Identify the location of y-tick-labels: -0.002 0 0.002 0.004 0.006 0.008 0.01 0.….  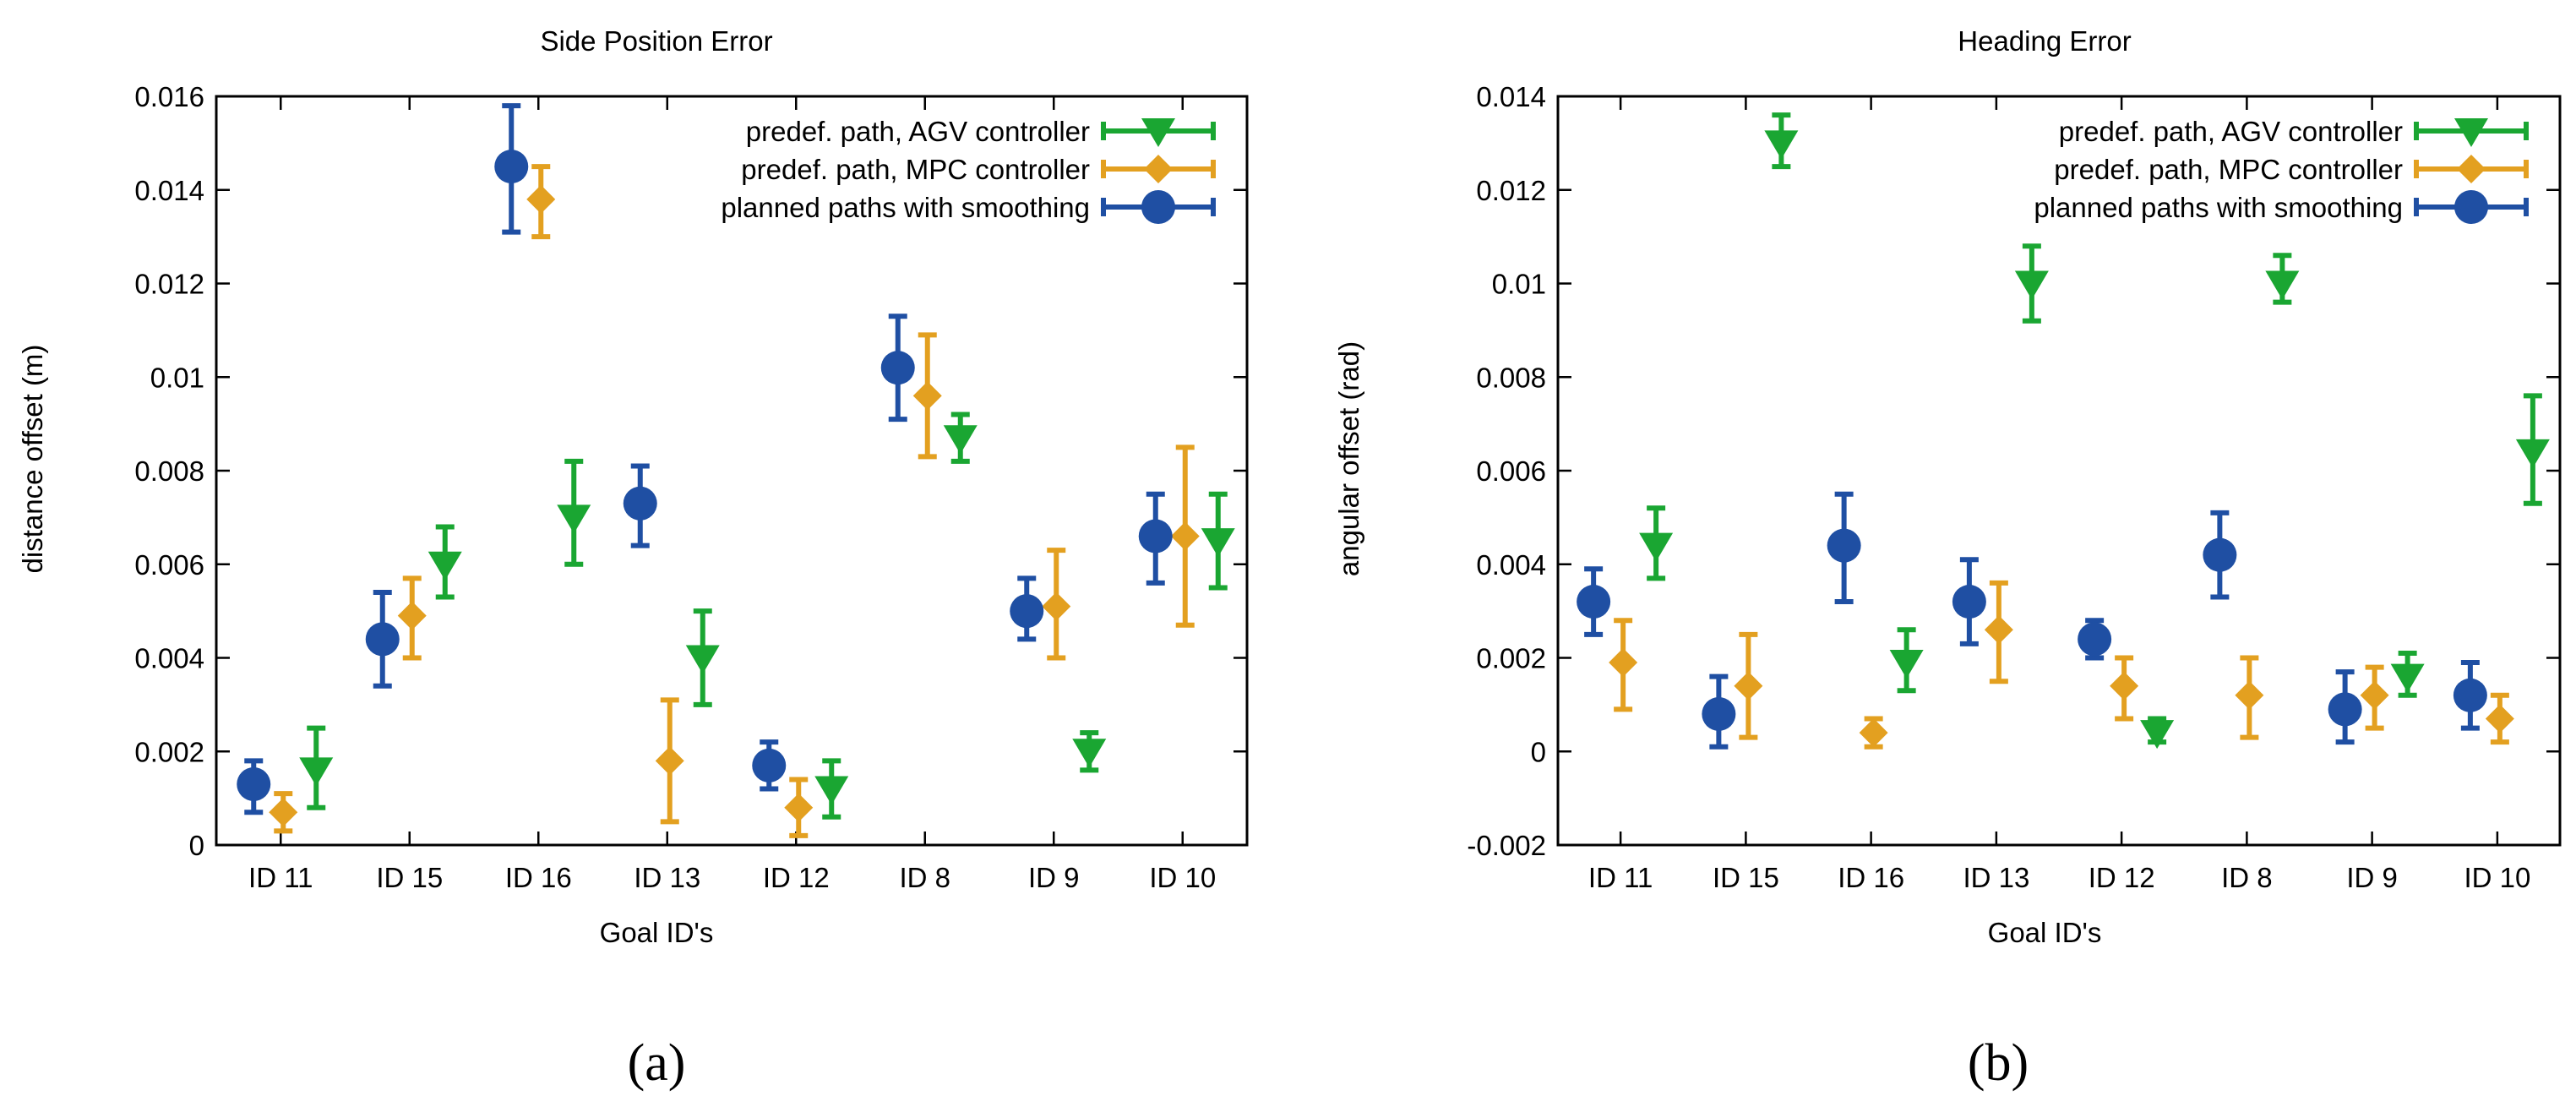
(1506, 471).